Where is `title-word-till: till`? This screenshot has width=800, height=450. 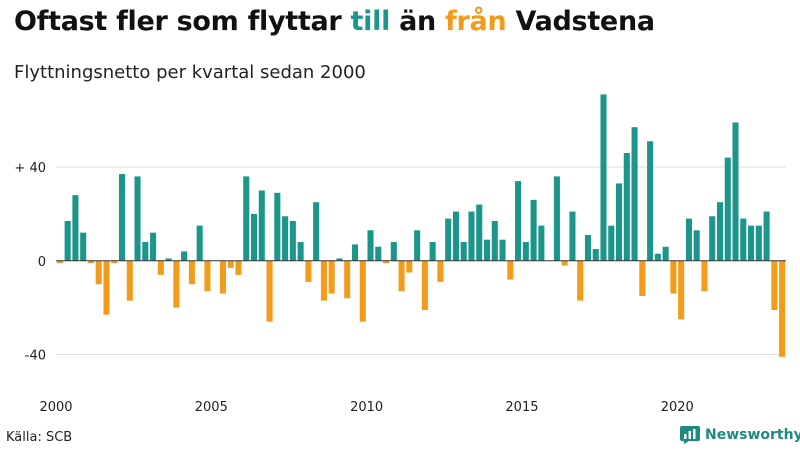
title-word-till: till is located at coordinates (370, 21).